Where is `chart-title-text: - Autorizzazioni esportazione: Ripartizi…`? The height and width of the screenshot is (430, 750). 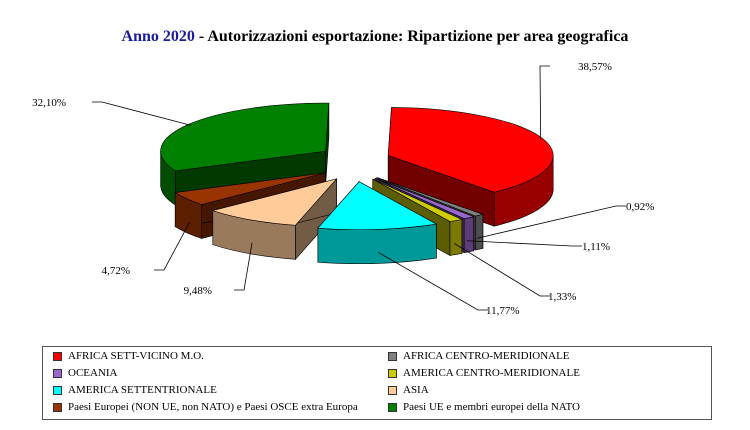
chart-title-text: - Autorizzazioni esportazione: Ripartizi… is located at coordinates (411, 36).